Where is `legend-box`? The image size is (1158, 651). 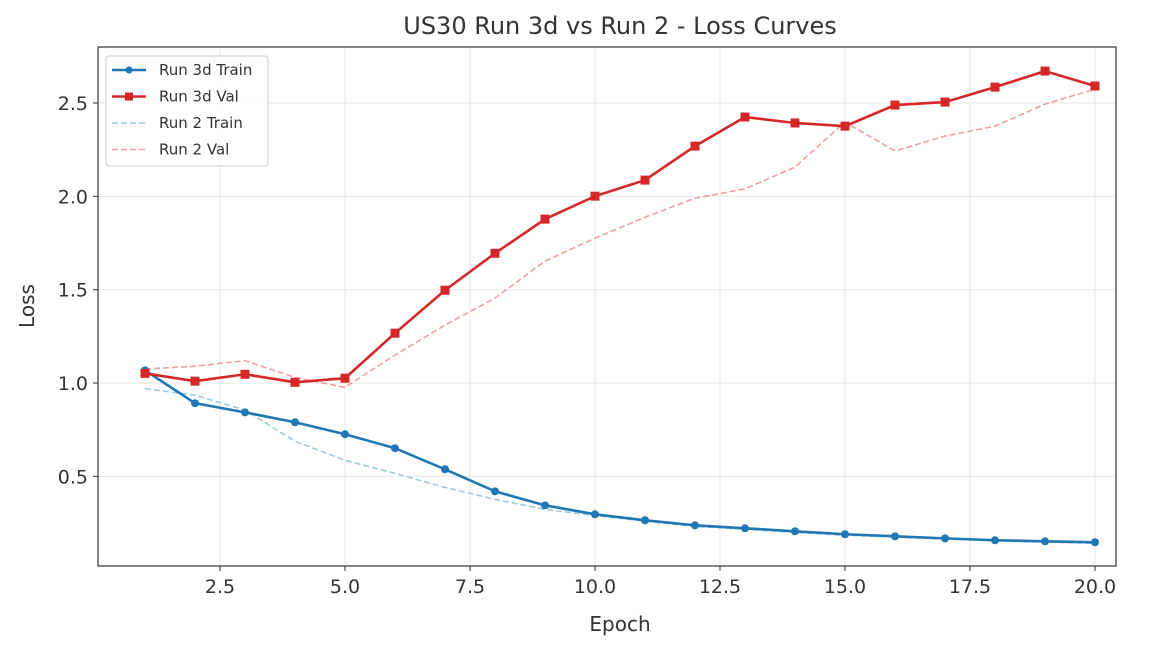 legend-box is located at coordinates (187, 111).